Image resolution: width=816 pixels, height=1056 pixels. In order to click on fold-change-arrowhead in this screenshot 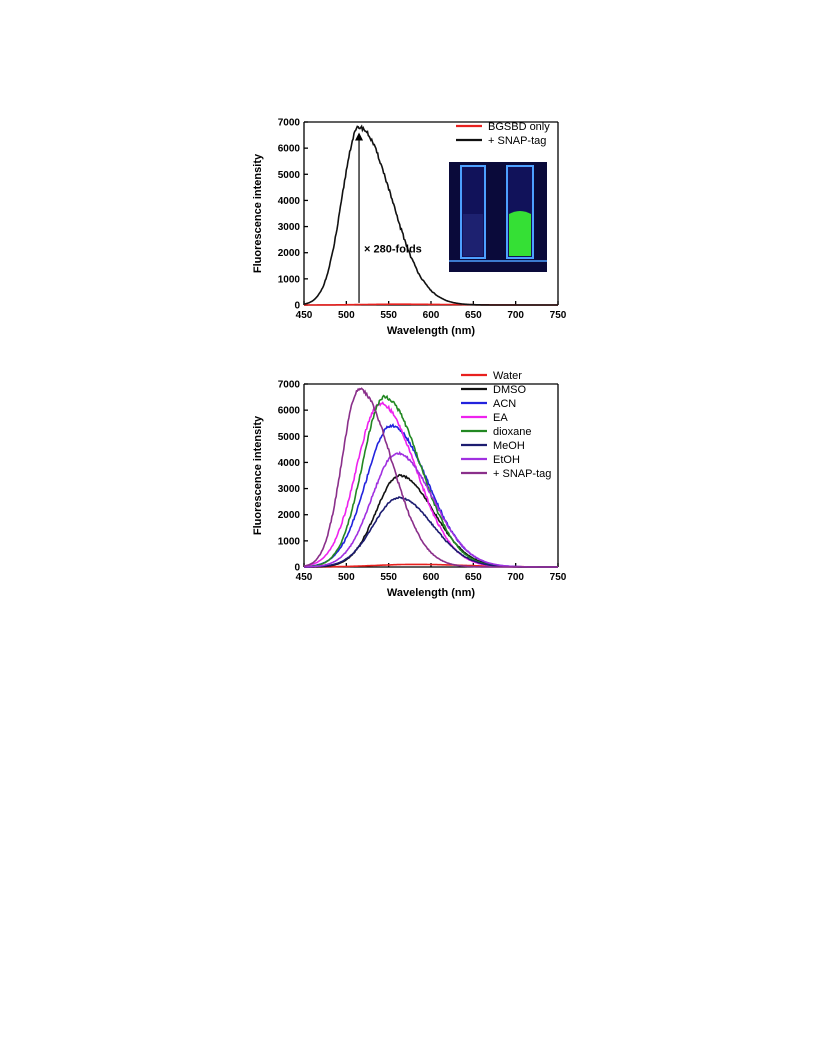, I will do `click(359, 136)`.